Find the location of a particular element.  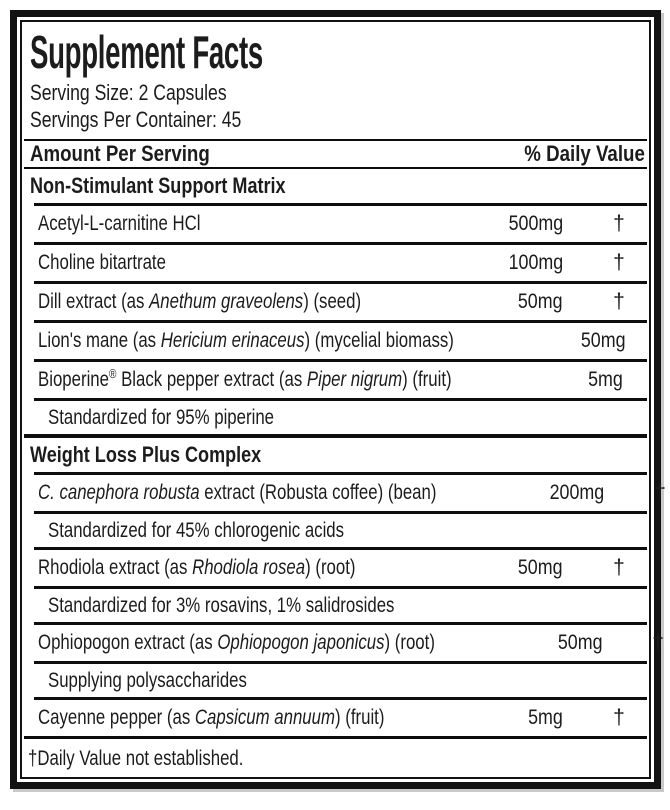

serving-size: Serving Size: 2 Capsules is located at coordinates (128, 92).